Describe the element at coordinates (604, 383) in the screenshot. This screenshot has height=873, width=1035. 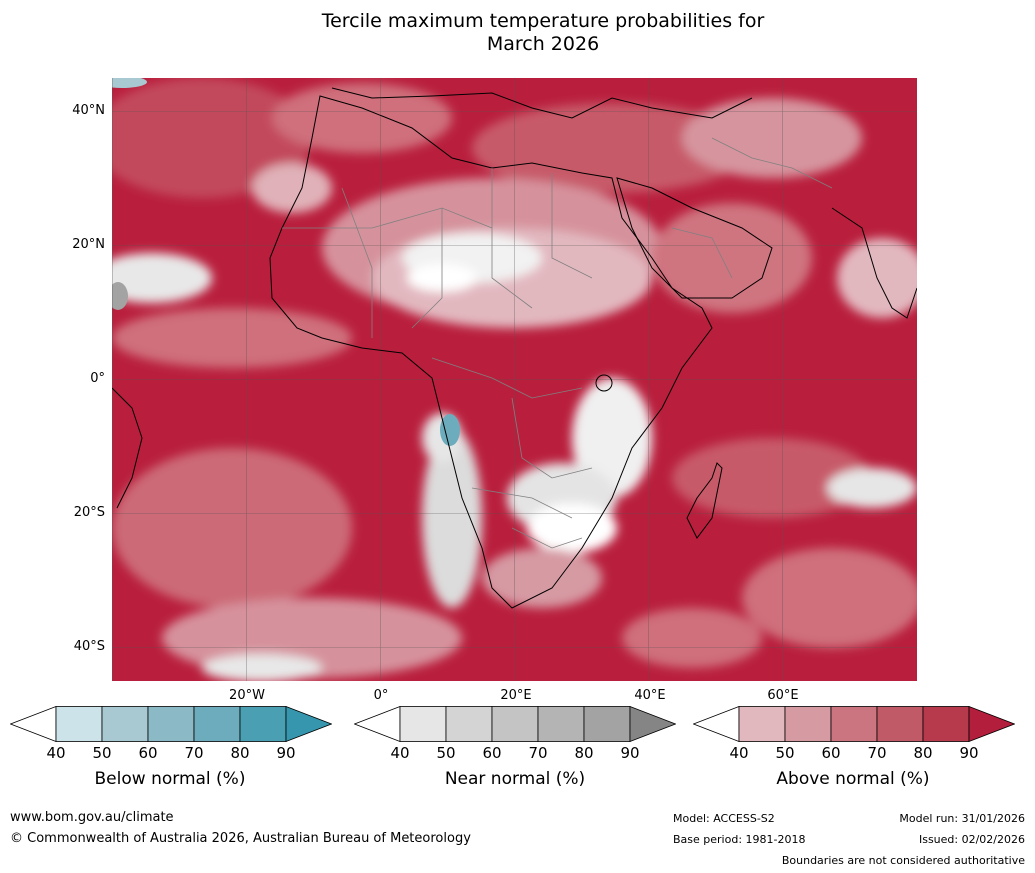
I see `lake-victoria` at that location.